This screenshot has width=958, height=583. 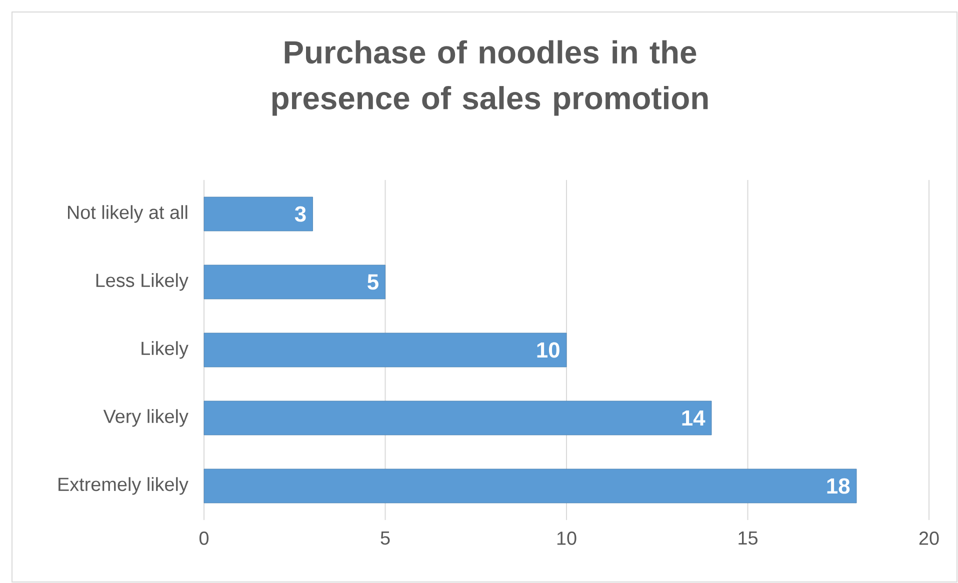 What do you see at coordinates (929, 538) in the screenshot?
I see `x-tick-label: 20` at bounding box center [929, 538].